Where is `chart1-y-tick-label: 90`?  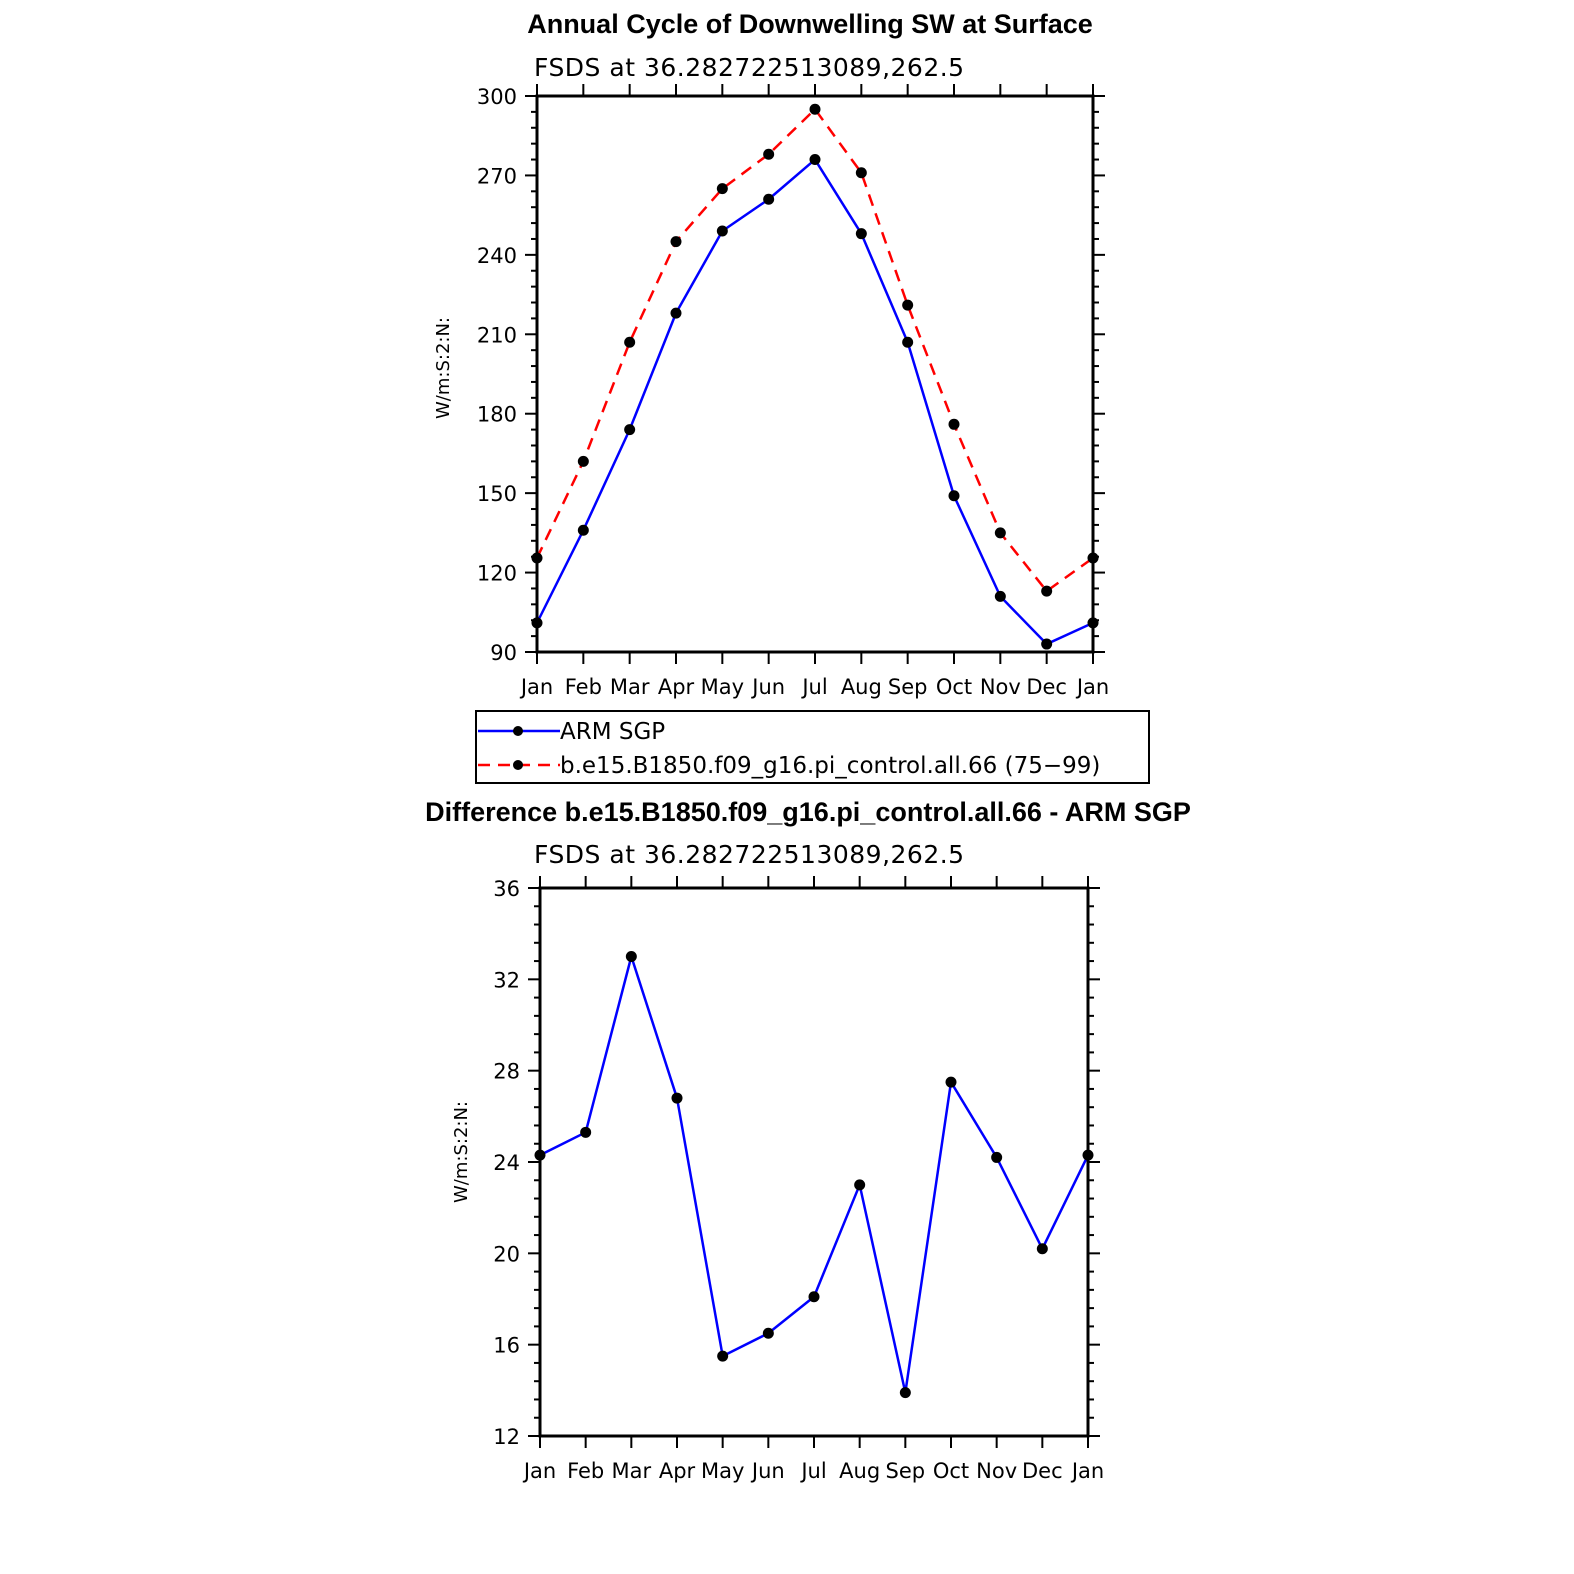 chart1-y-tick-label: 90 is located at coordinates (503, 653).